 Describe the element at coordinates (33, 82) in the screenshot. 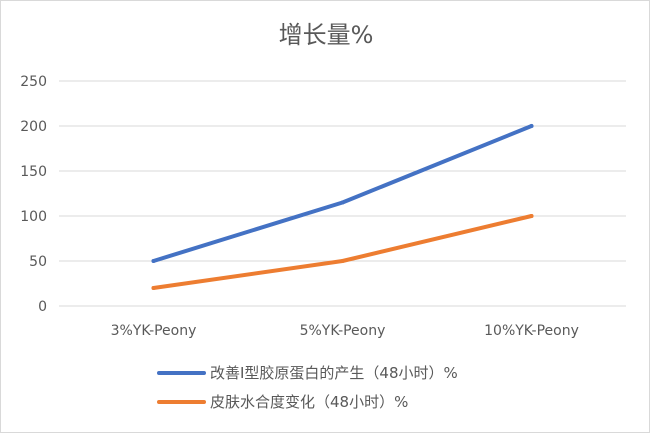

I see `y-tick-label: 250` at that location.